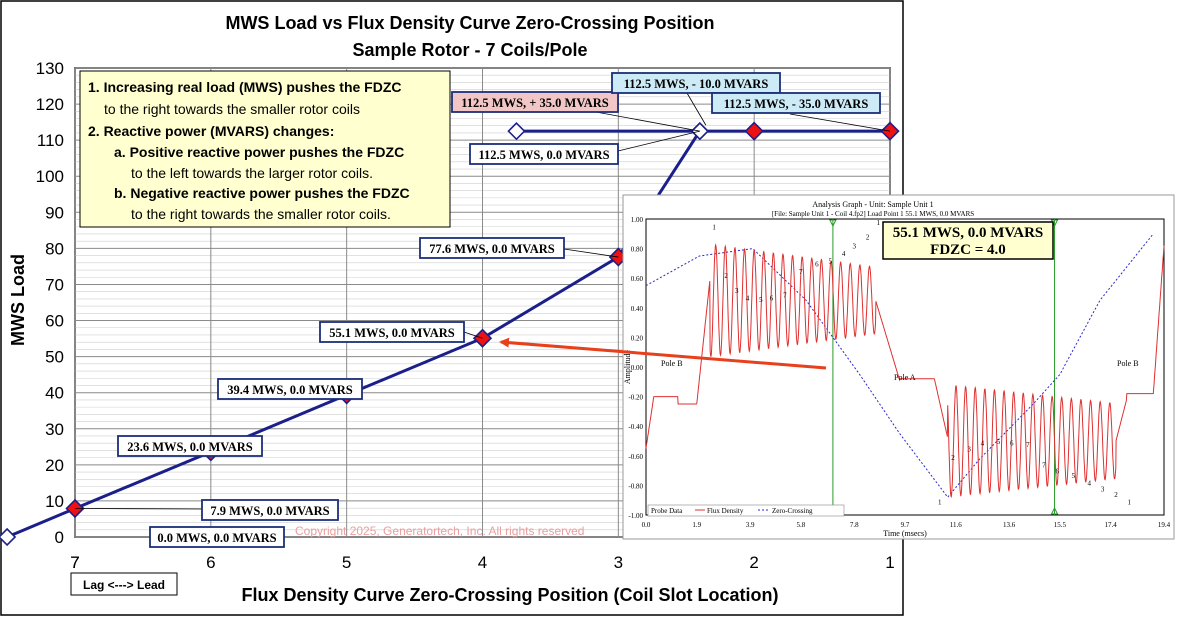  What do you see at coordinates (906, 525) in the screenshot?
I see `inset-x-tick-labels: 0.0 1.9 3.9 5.8 7.8 9.7 11.6 13.6 15.5 17.4 19.4` at bounding box center [906, 525].